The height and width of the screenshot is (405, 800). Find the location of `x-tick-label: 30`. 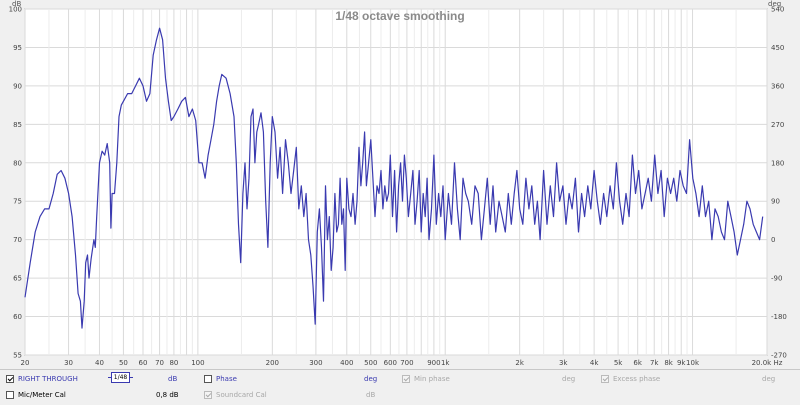

x-tick-label: 30 is located at coordinates (68, 362).